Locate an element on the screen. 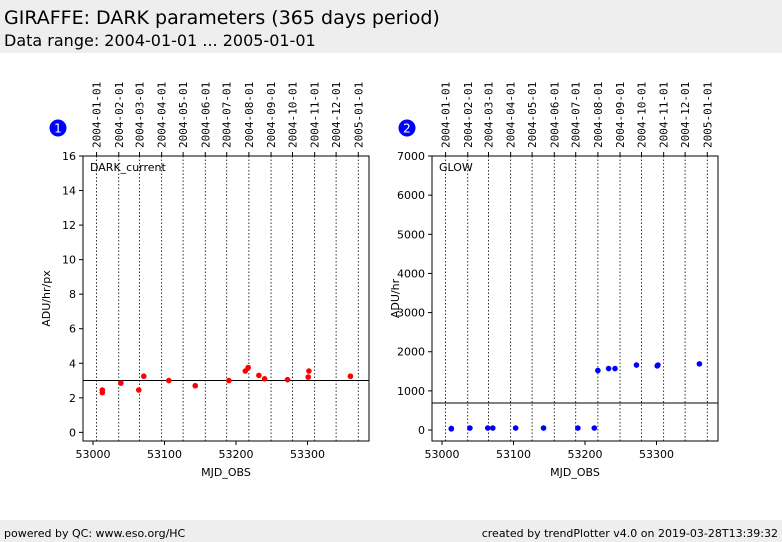 This screenshot has height=542, width=782. y-tick-label: 16 is located at coordinates (69, 156).